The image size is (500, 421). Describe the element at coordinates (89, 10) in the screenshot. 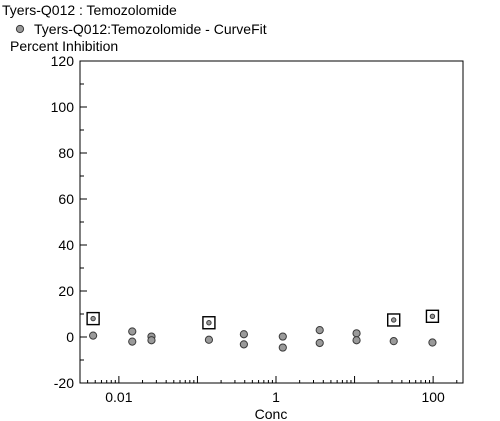

I see `chart-title: Tyers-Q012 : Temozolomide` at that location.